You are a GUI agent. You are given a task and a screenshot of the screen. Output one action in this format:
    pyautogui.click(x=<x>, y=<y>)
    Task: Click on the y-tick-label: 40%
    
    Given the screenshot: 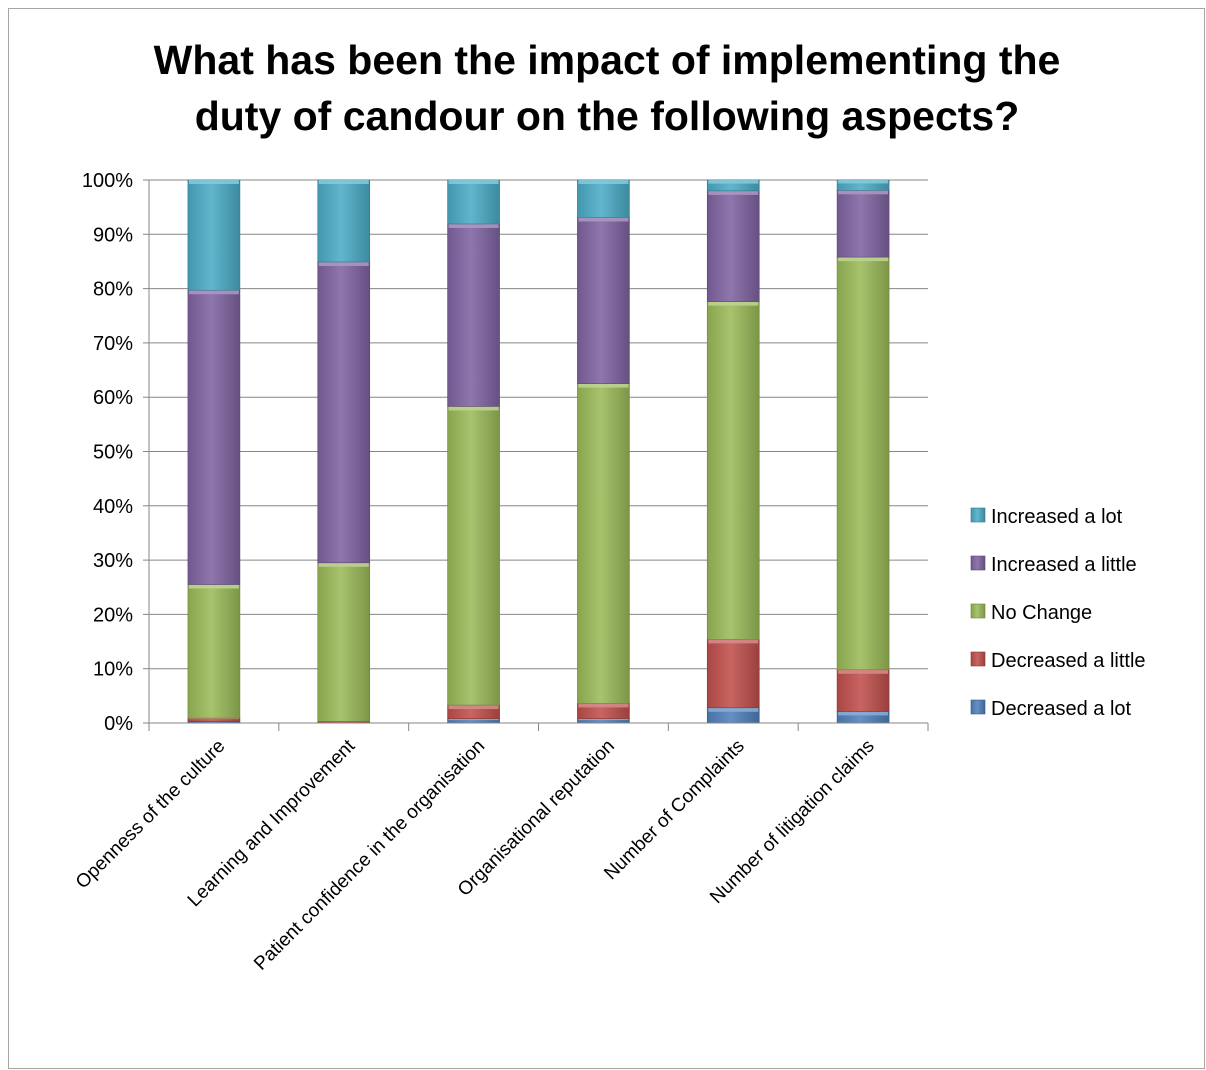 What is the action you would take?
    pyautogui.click(x=113, y=507)
    